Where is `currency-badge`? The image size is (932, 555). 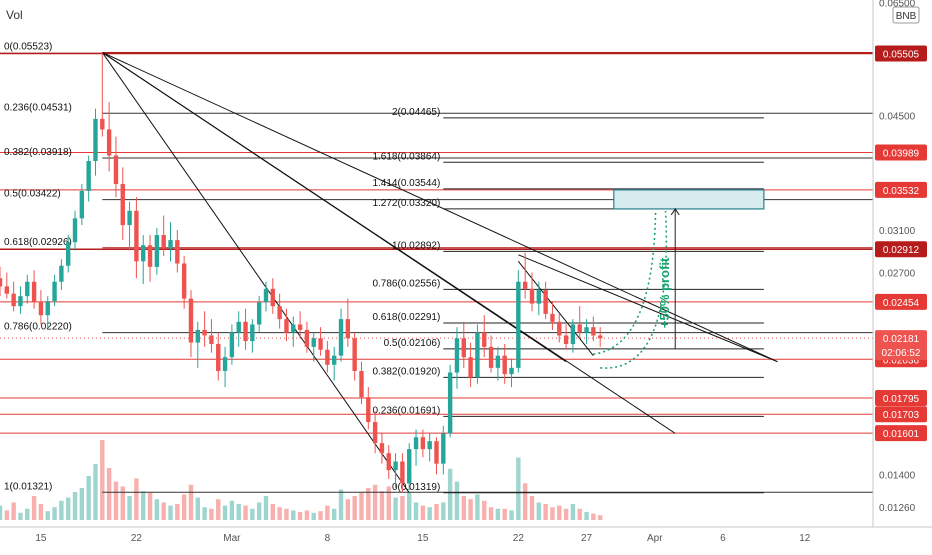
currency-badge is located at coordinates (906, 15).